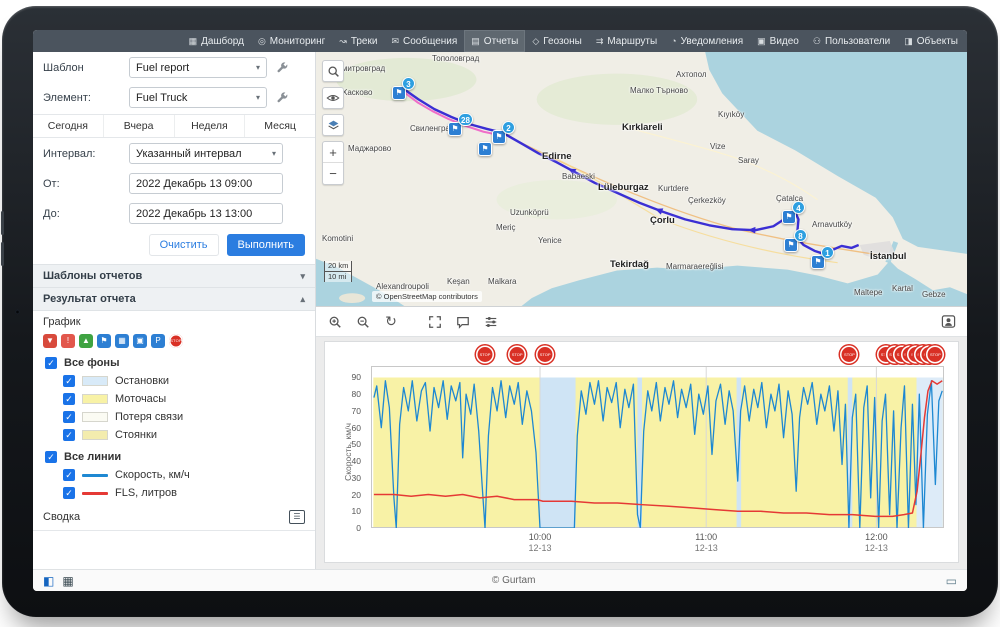 The width and height of the screenshot is (1000, 627). I want to click on chart-plot, so click(657, 447).